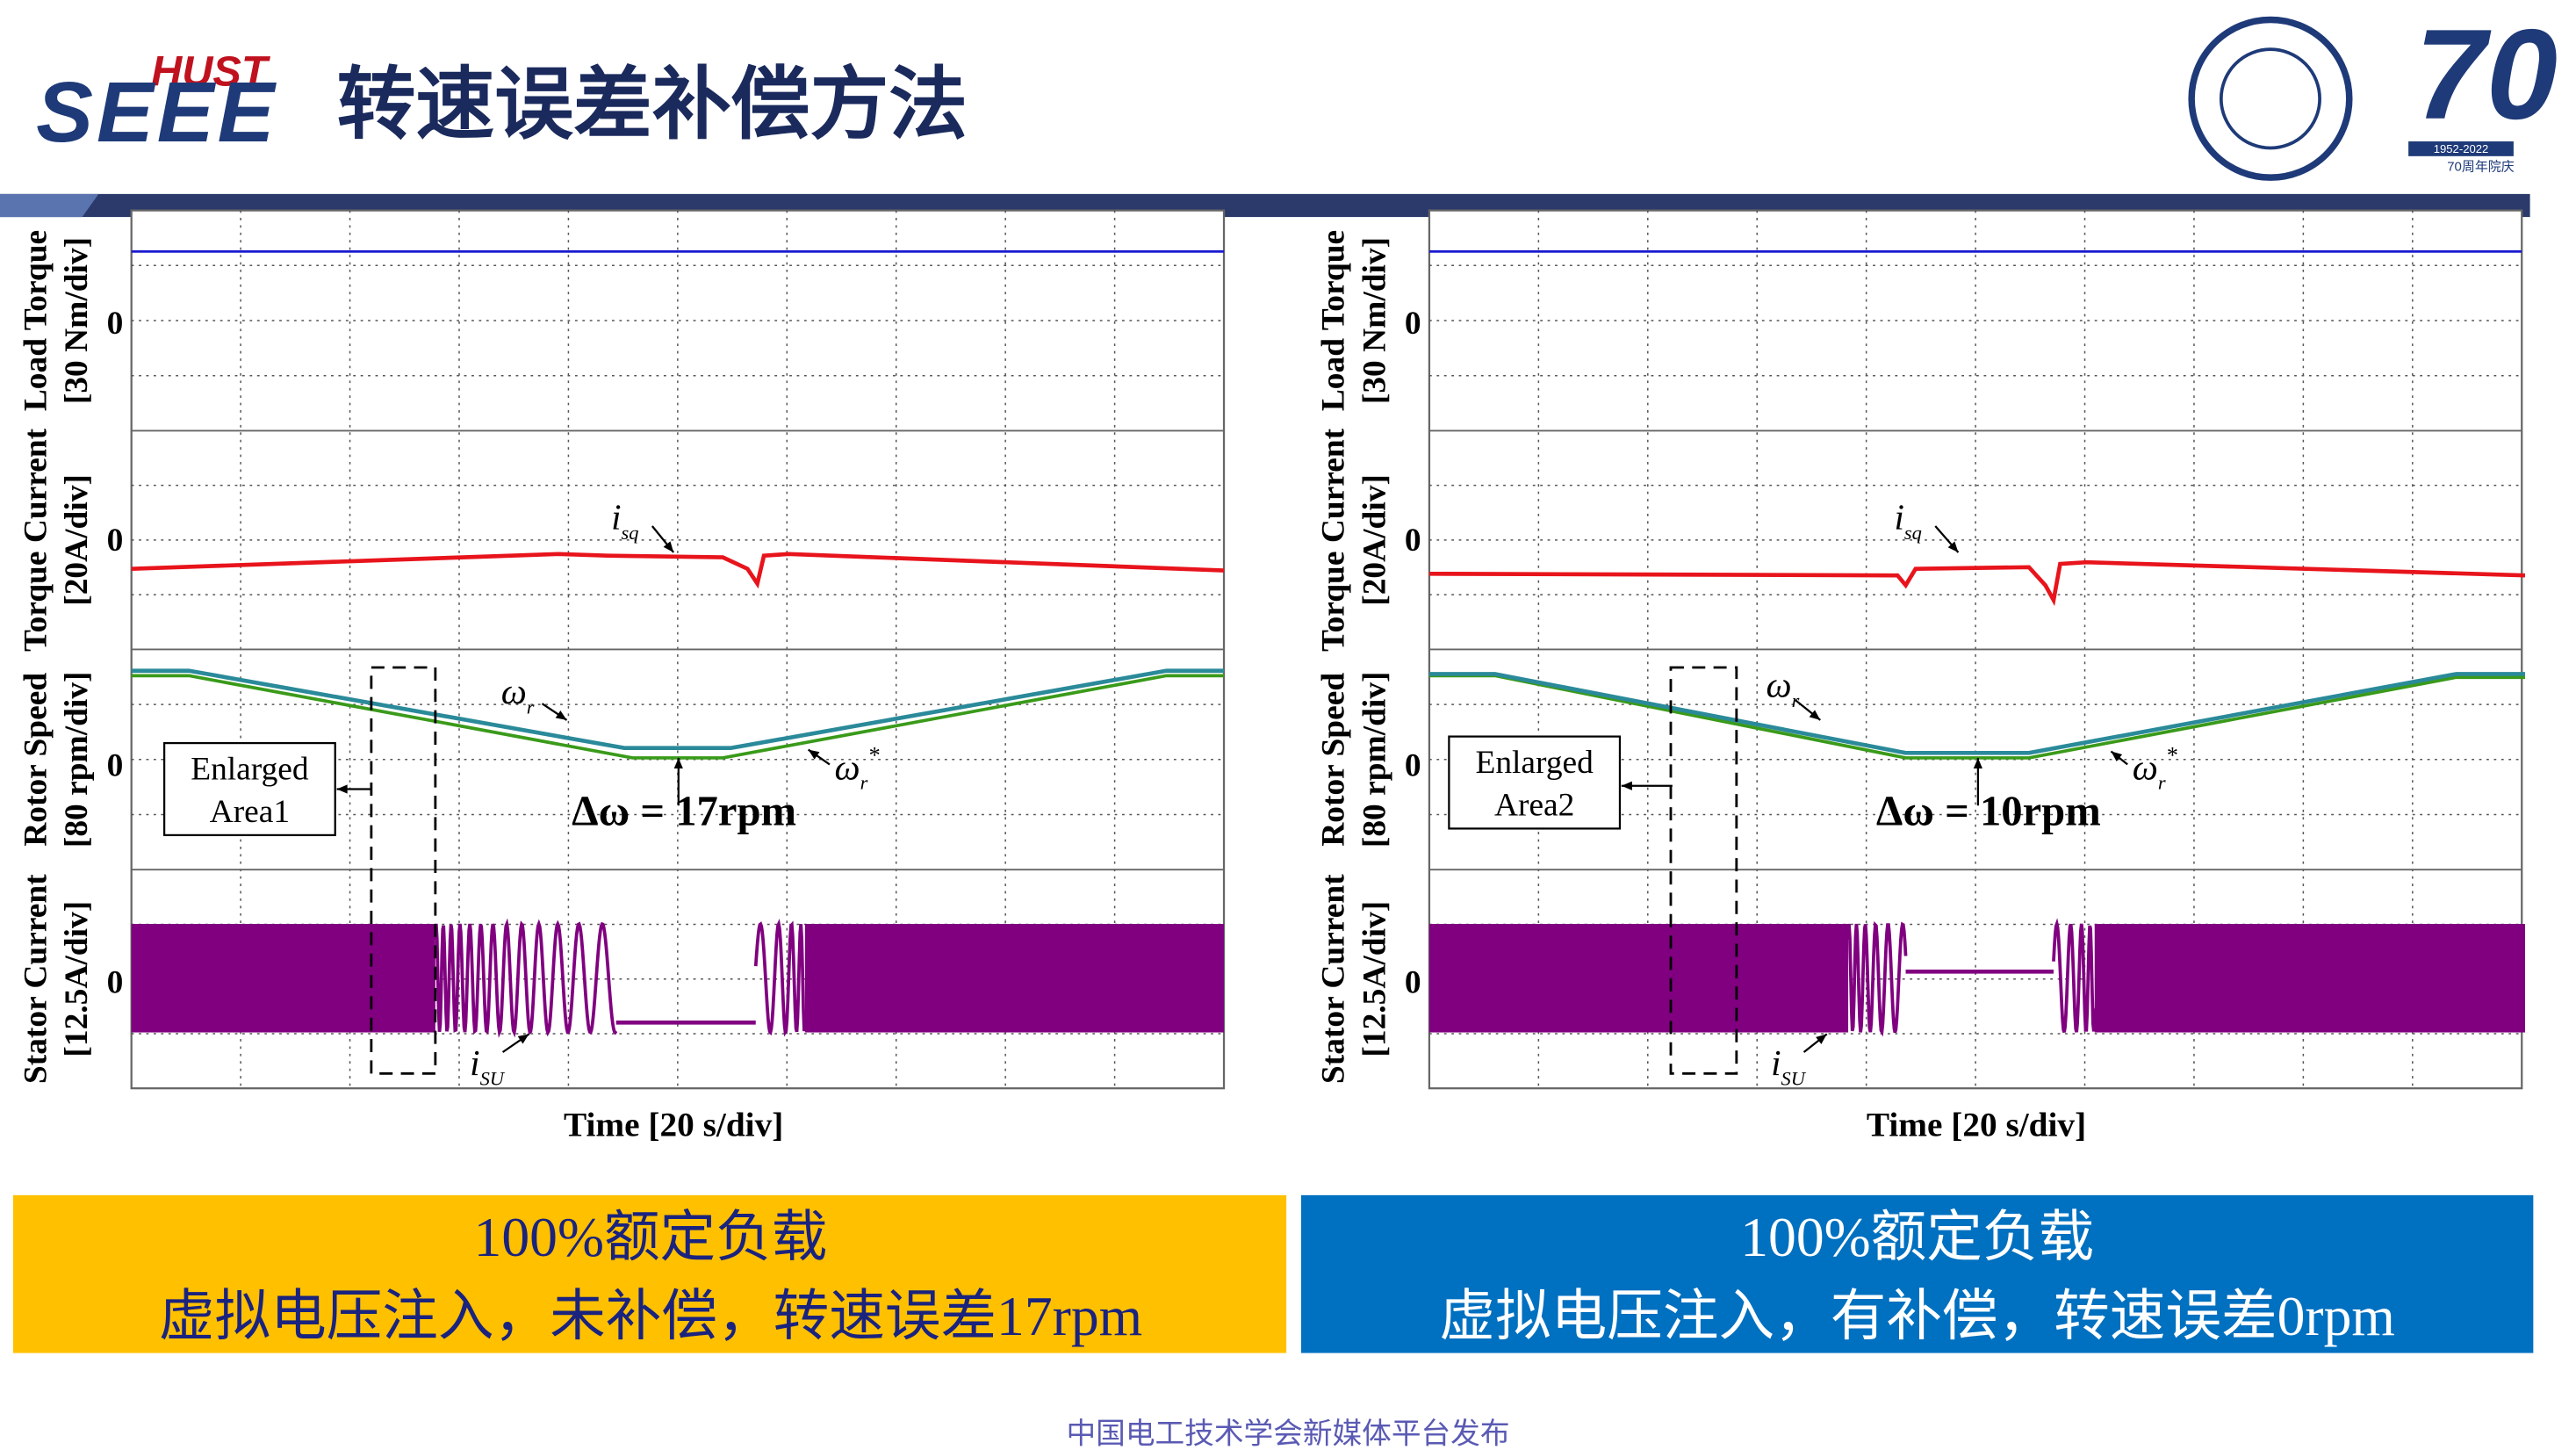 The image size is (2576, 1450). What do you see at coordinates (156, 112) in the screenshot?
I see `logo-bottom: SEEE` at bounding box center [156, 112].